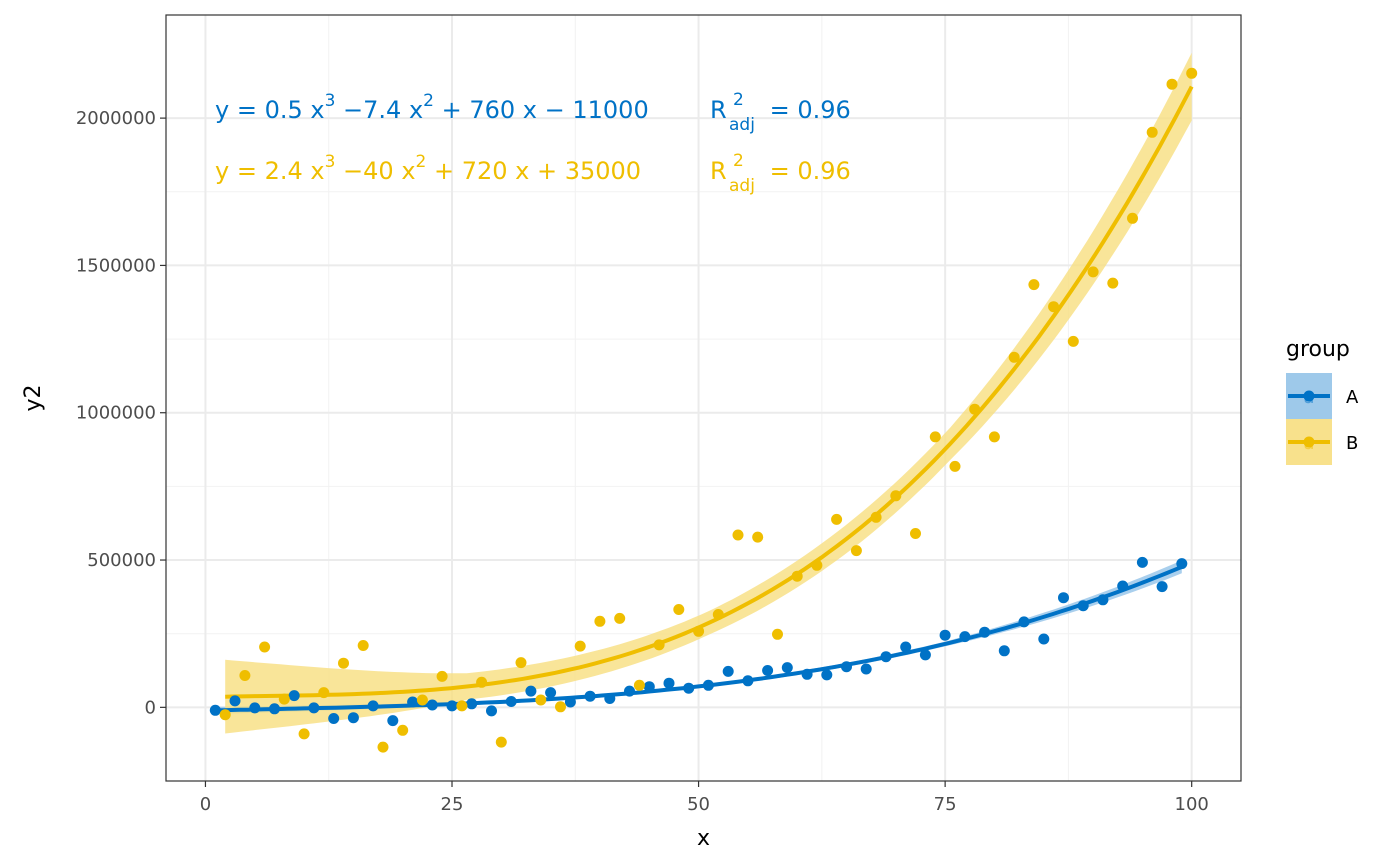  What do you see at coordinates (1318, 349) in the screenshot?
I see `legend-title: group` at bounding box center [1318, 349].